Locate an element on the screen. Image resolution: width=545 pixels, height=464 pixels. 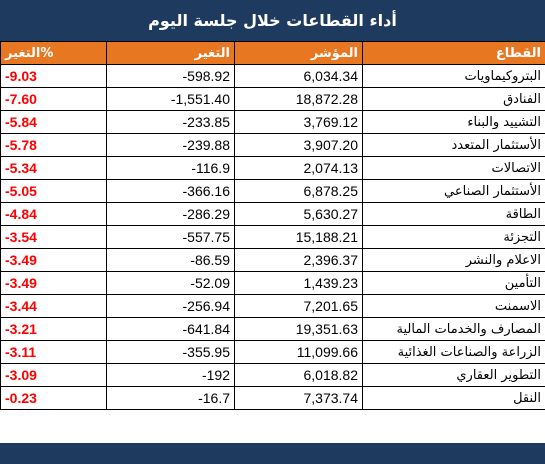
change-cell: -239.88 is located at coordinates (170, 145).